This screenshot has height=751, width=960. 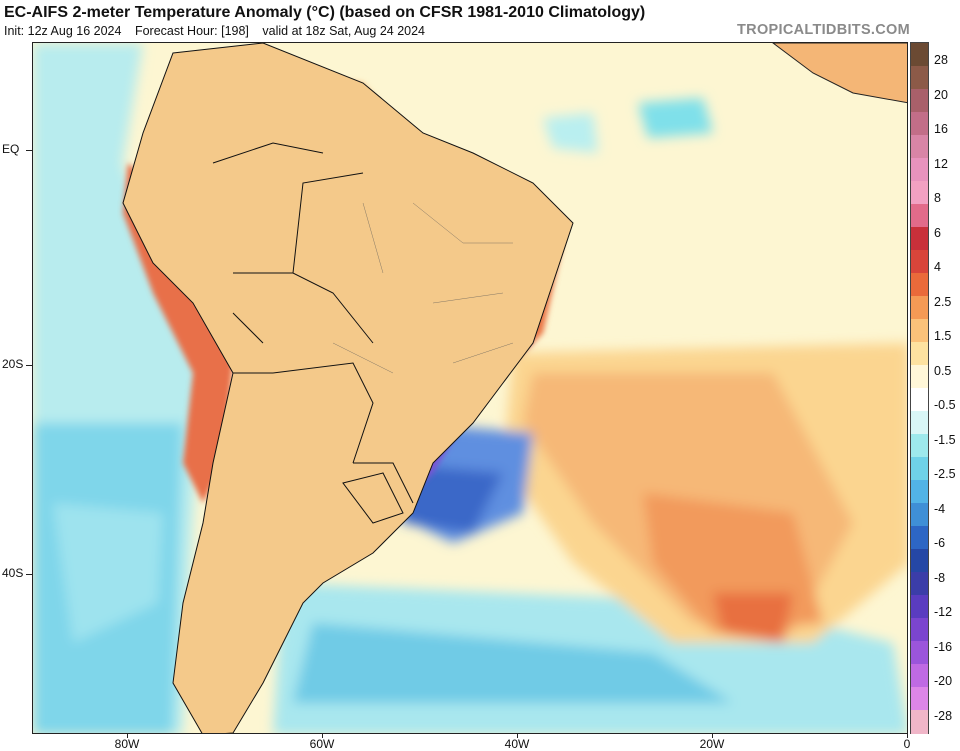 I want to click on lon-label-20w: 20W, so click(x=712, y=744).